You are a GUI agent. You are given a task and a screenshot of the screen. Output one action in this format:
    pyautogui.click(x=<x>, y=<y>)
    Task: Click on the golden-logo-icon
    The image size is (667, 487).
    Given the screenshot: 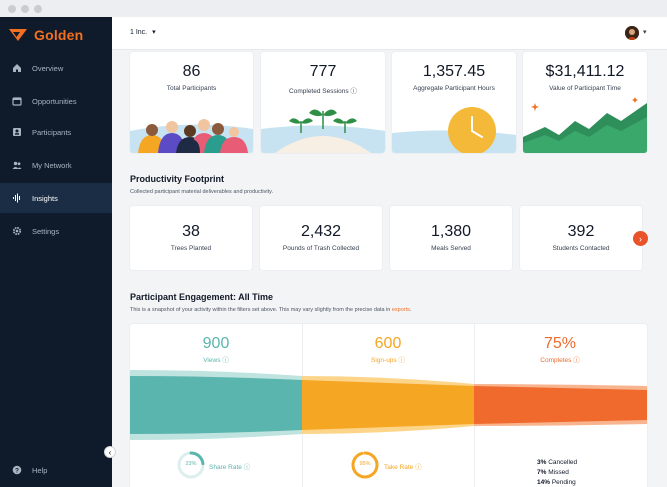 What is the action you would take?
    pyautogui.click(x=18, y=35)
    